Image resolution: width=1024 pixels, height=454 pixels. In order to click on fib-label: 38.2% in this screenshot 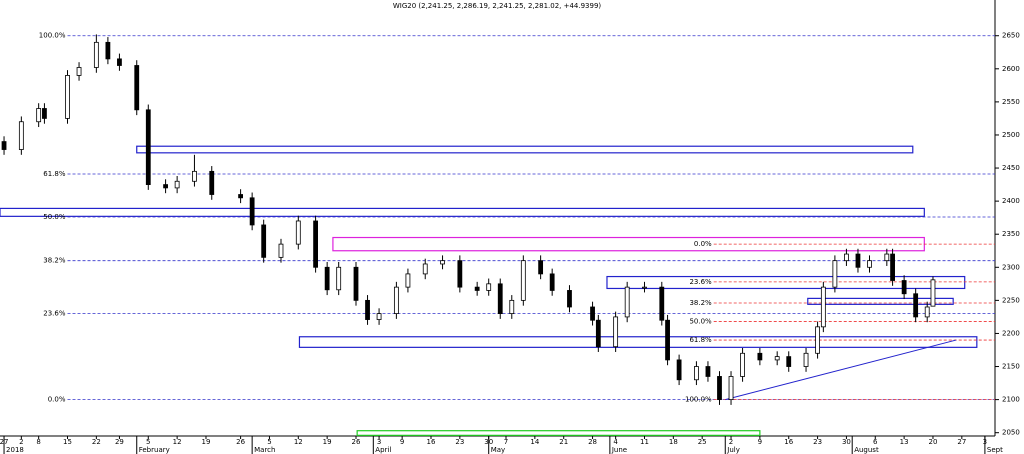, I will do `click(54, 261)`.